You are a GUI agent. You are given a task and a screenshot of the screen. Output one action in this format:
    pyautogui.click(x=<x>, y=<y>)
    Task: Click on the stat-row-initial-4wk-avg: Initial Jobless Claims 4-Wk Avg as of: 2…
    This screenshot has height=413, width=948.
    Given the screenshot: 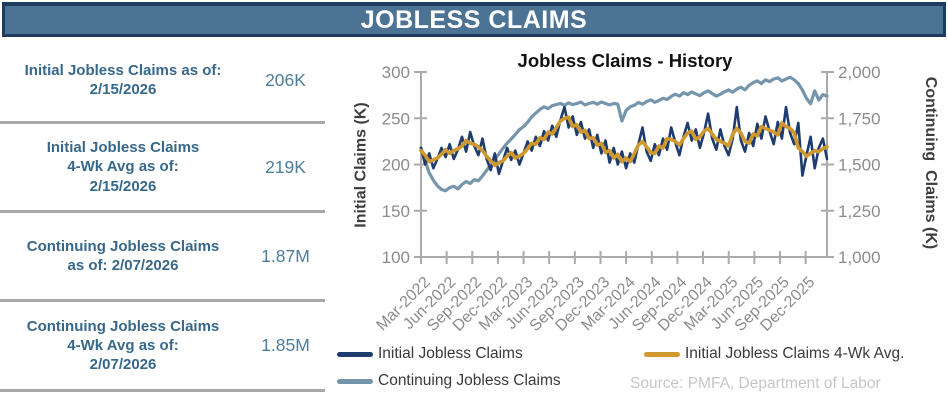 What is the action you would take?
    pyautogui.click(x=162, y=167)
    